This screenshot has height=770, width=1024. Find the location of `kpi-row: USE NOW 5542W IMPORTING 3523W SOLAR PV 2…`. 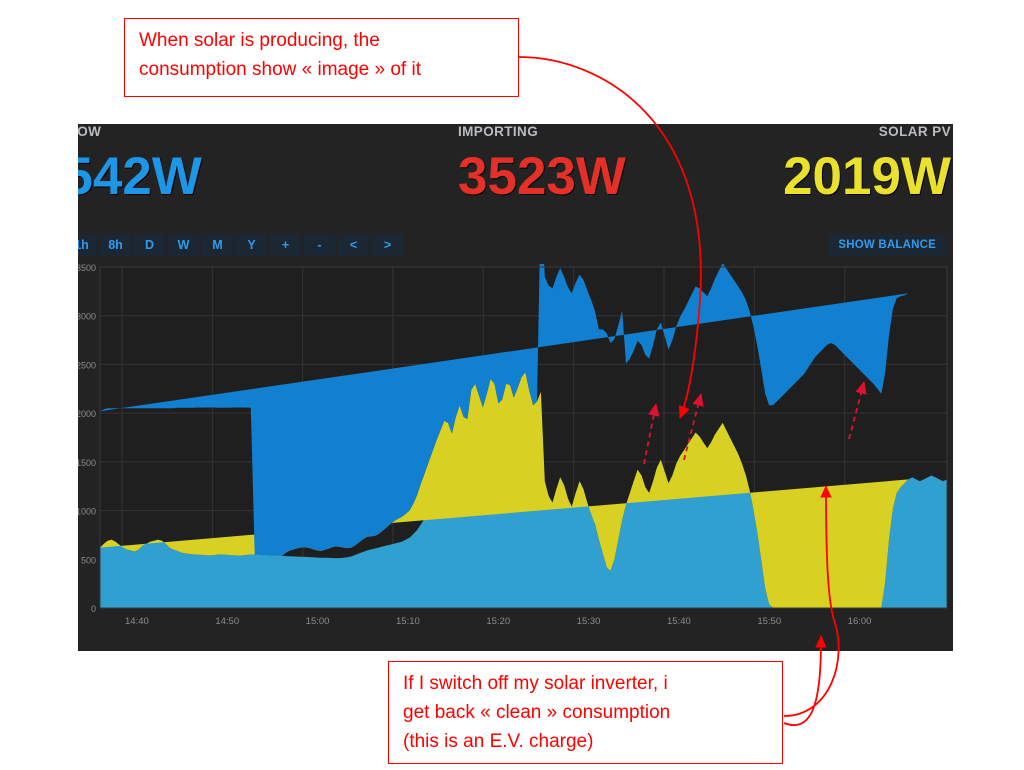

kpi-row: USE NOW 5542W IMPORTING 3523W SOLAR PV 2… is located at coordinates (515, 172).